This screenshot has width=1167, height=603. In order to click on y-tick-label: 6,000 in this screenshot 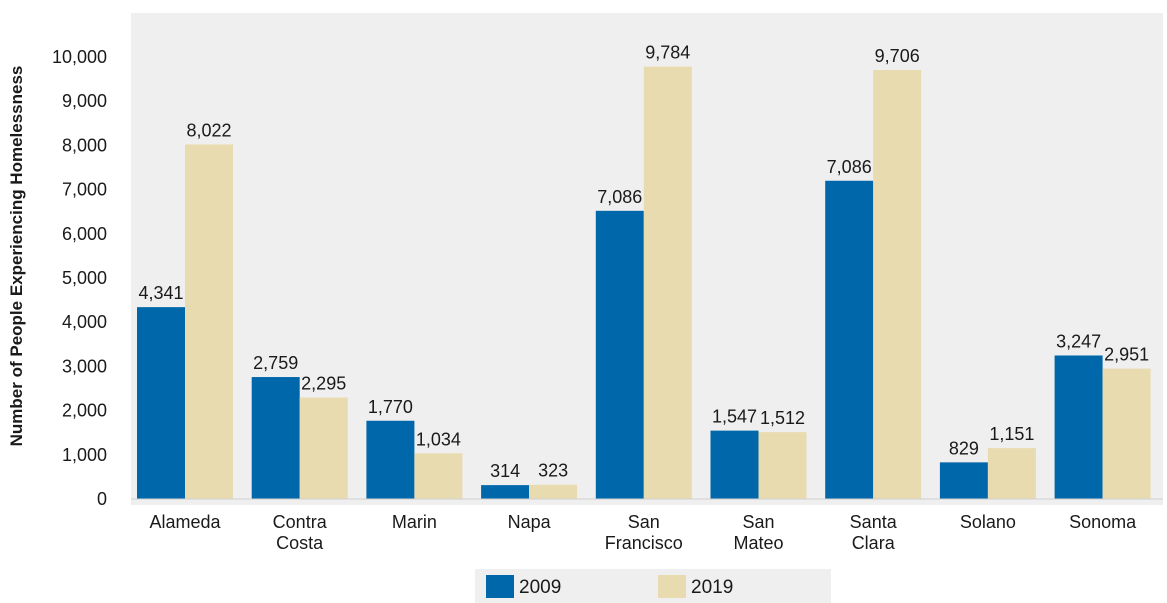, I will do `click(84, 234)`.